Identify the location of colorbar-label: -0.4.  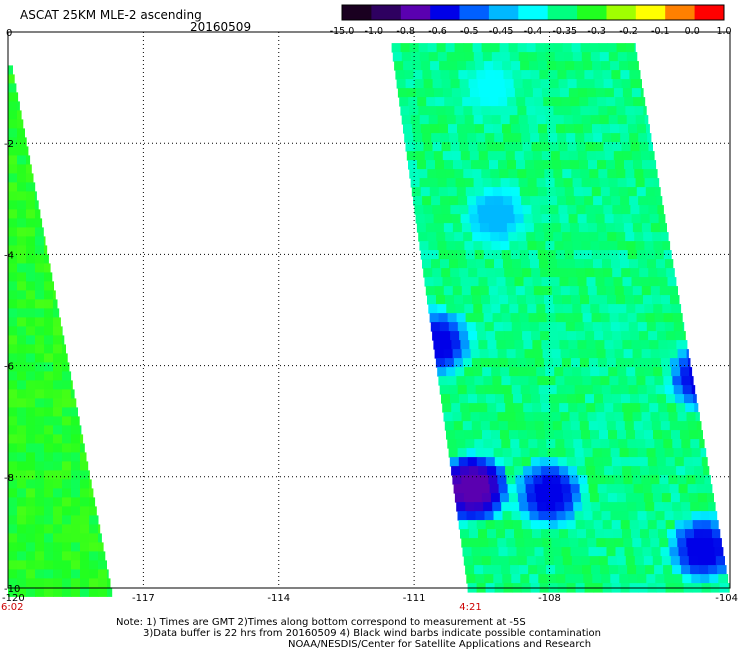
(533, 31).